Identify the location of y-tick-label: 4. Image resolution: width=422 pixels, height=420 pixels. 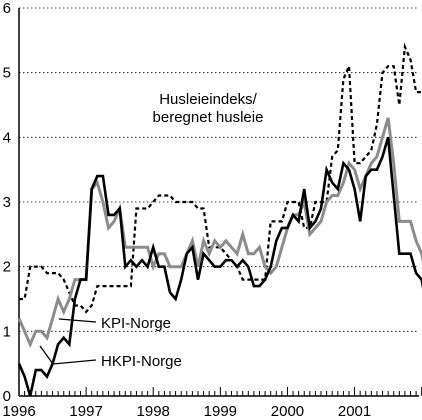
(7, 137).